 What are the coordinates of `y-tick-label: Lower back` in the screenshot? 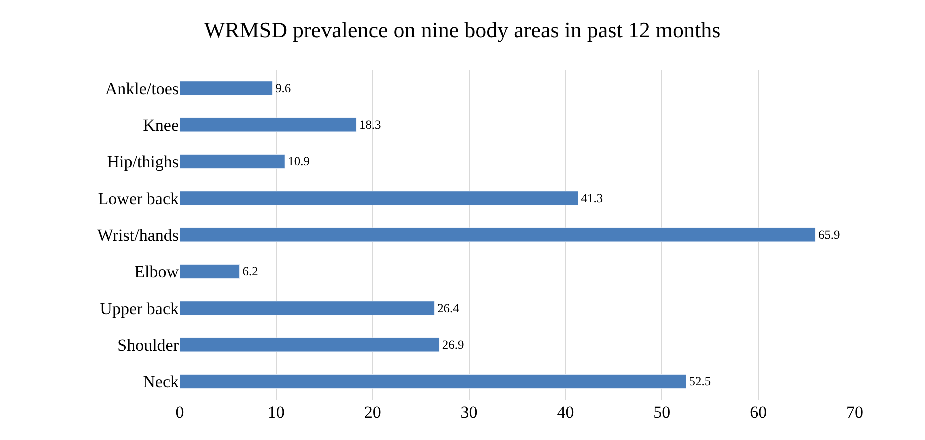 It's located at (139, 198).